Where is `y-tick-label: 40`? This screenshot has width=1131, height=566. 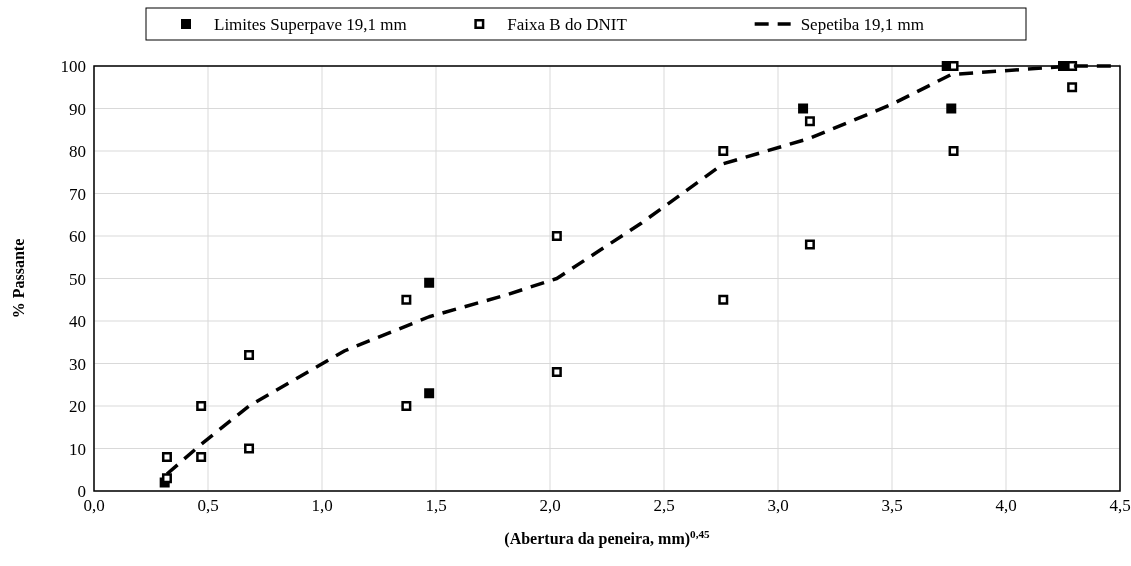 y-tick-label: 40 is located at coordinates (77, 321).